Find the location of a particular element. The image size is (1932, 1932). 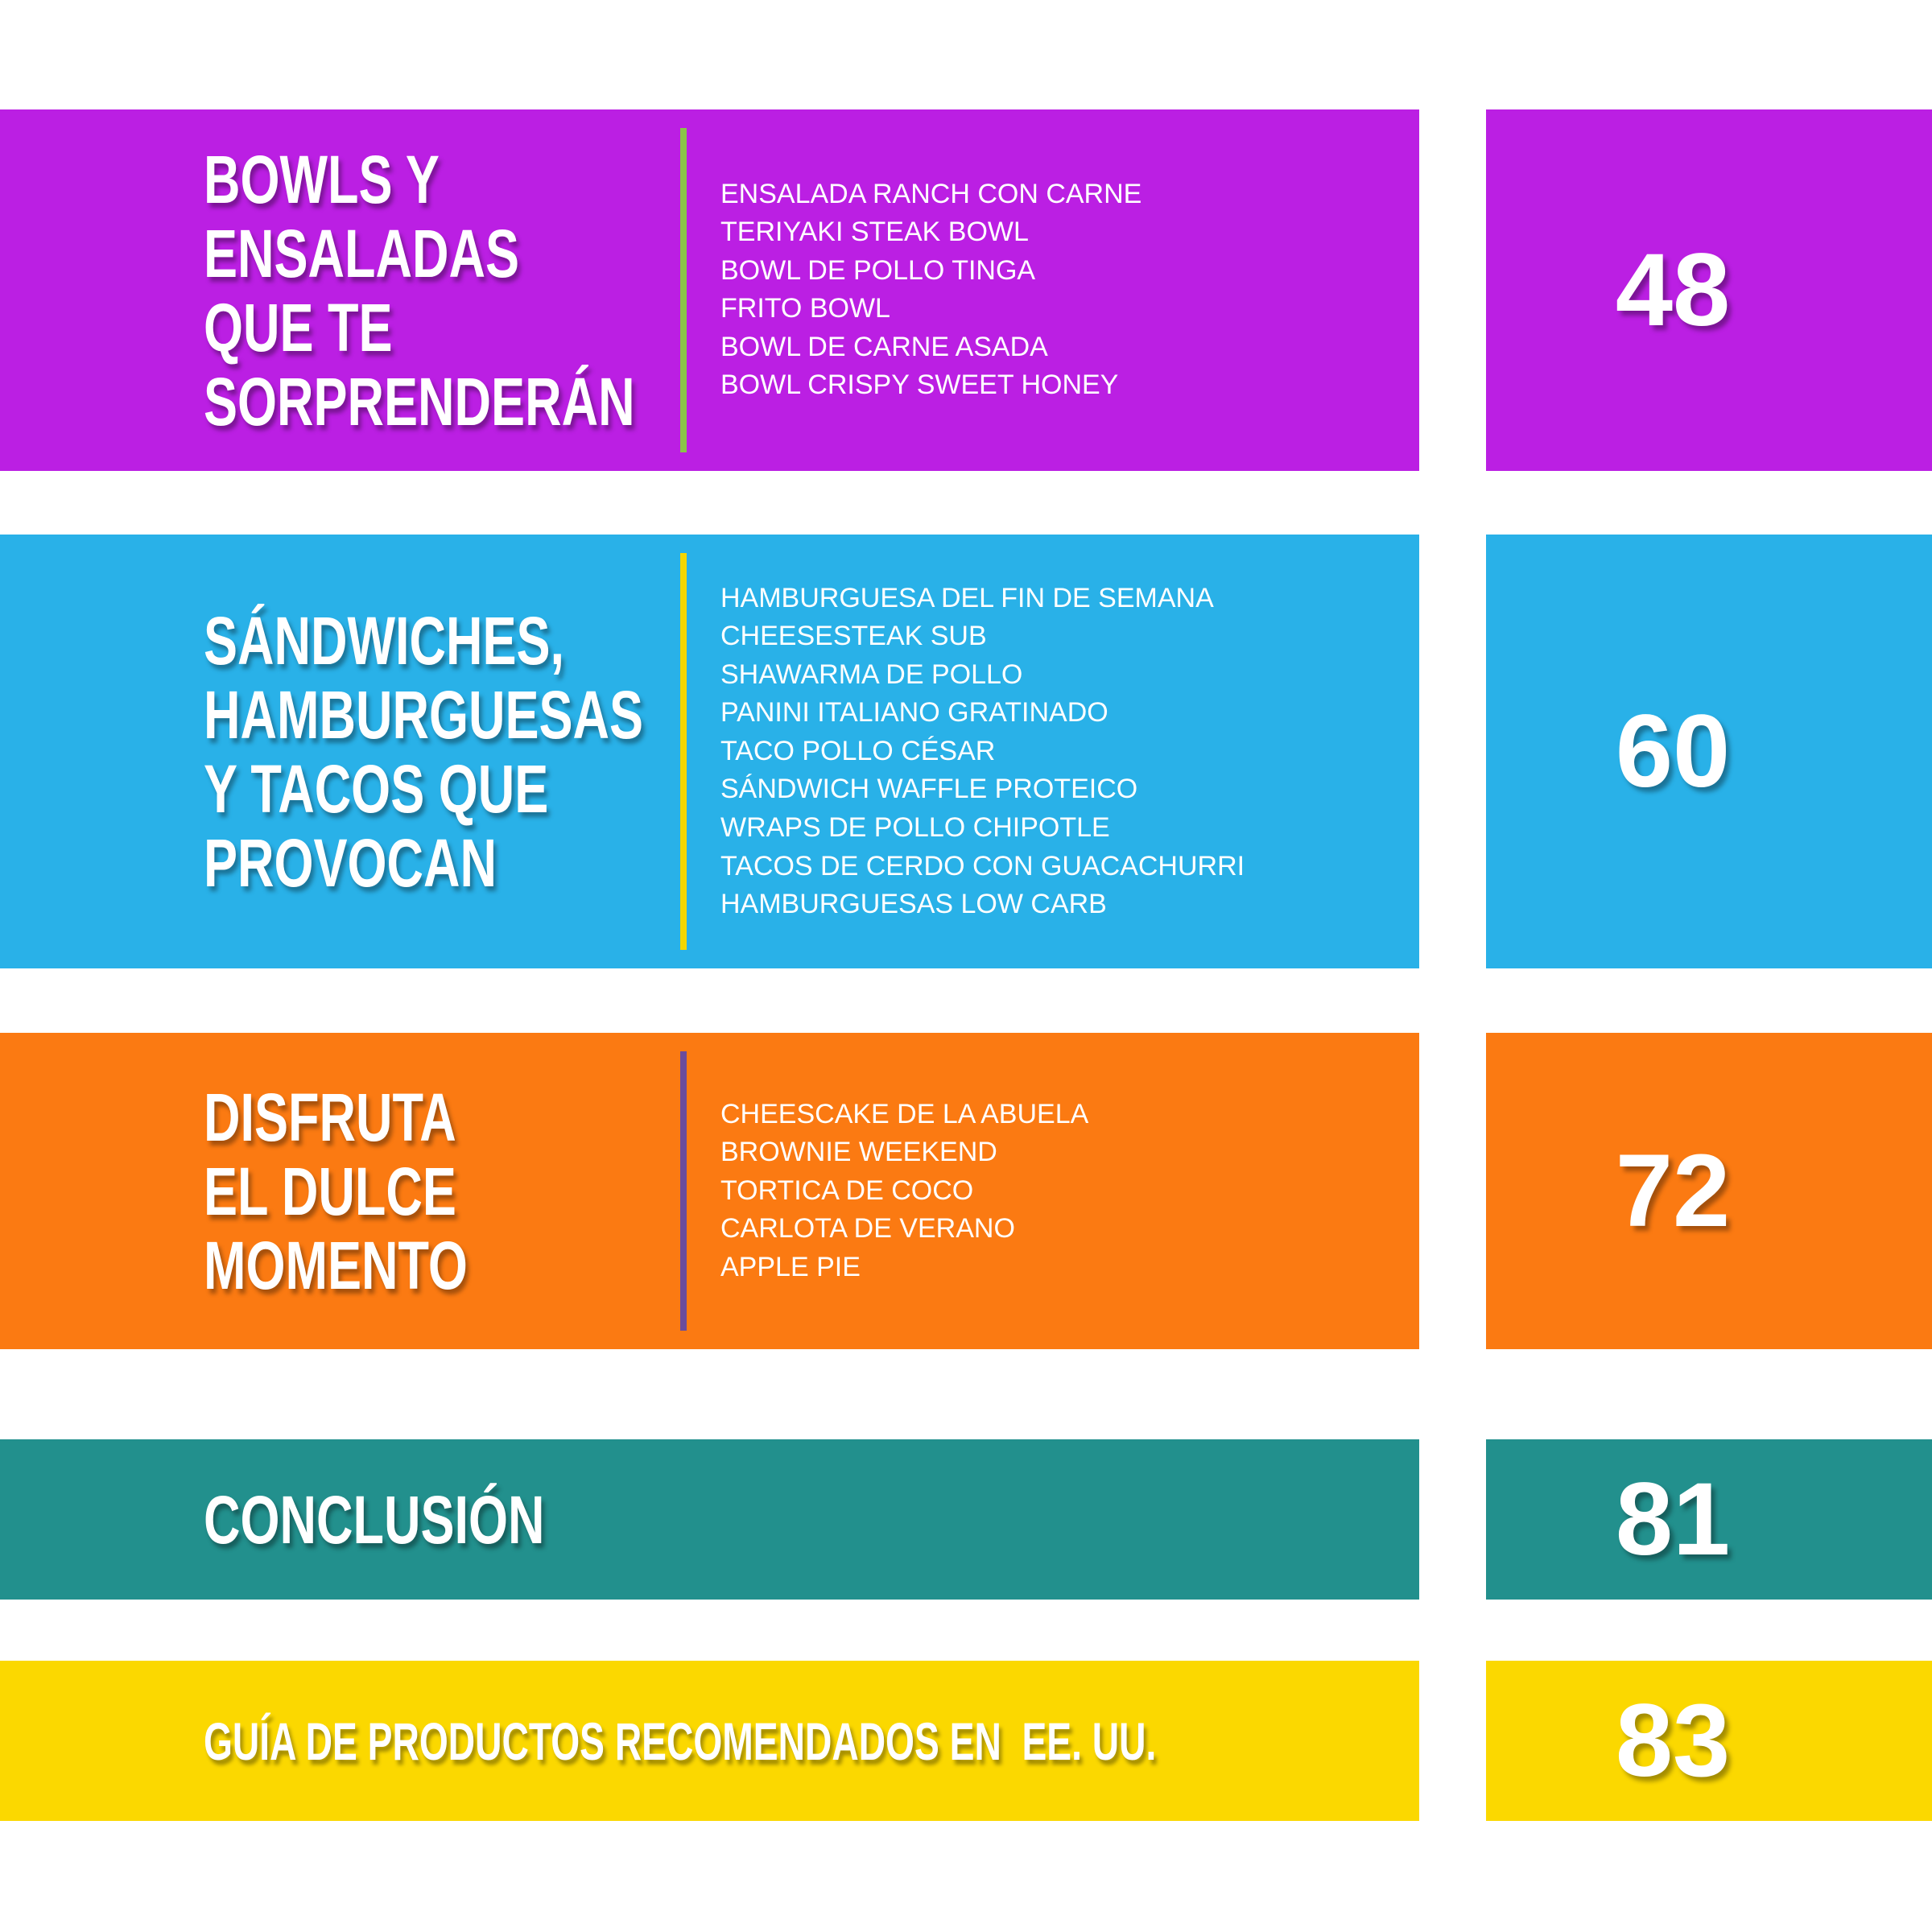

item: FRITO BOWL is located at coordinates (805, 308).